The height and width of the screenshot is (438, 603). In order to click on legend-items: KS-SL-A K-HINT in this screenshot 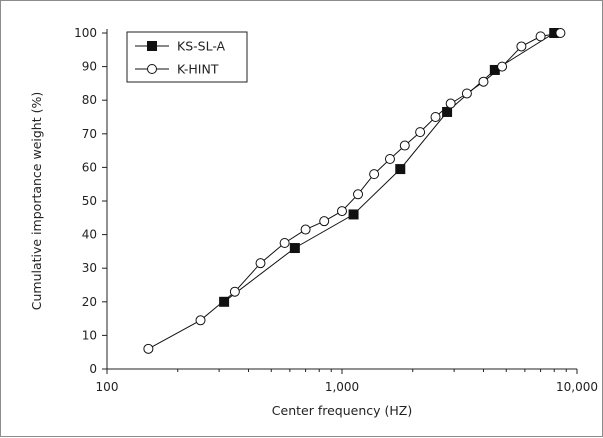, I will do `click(180, 58)`.